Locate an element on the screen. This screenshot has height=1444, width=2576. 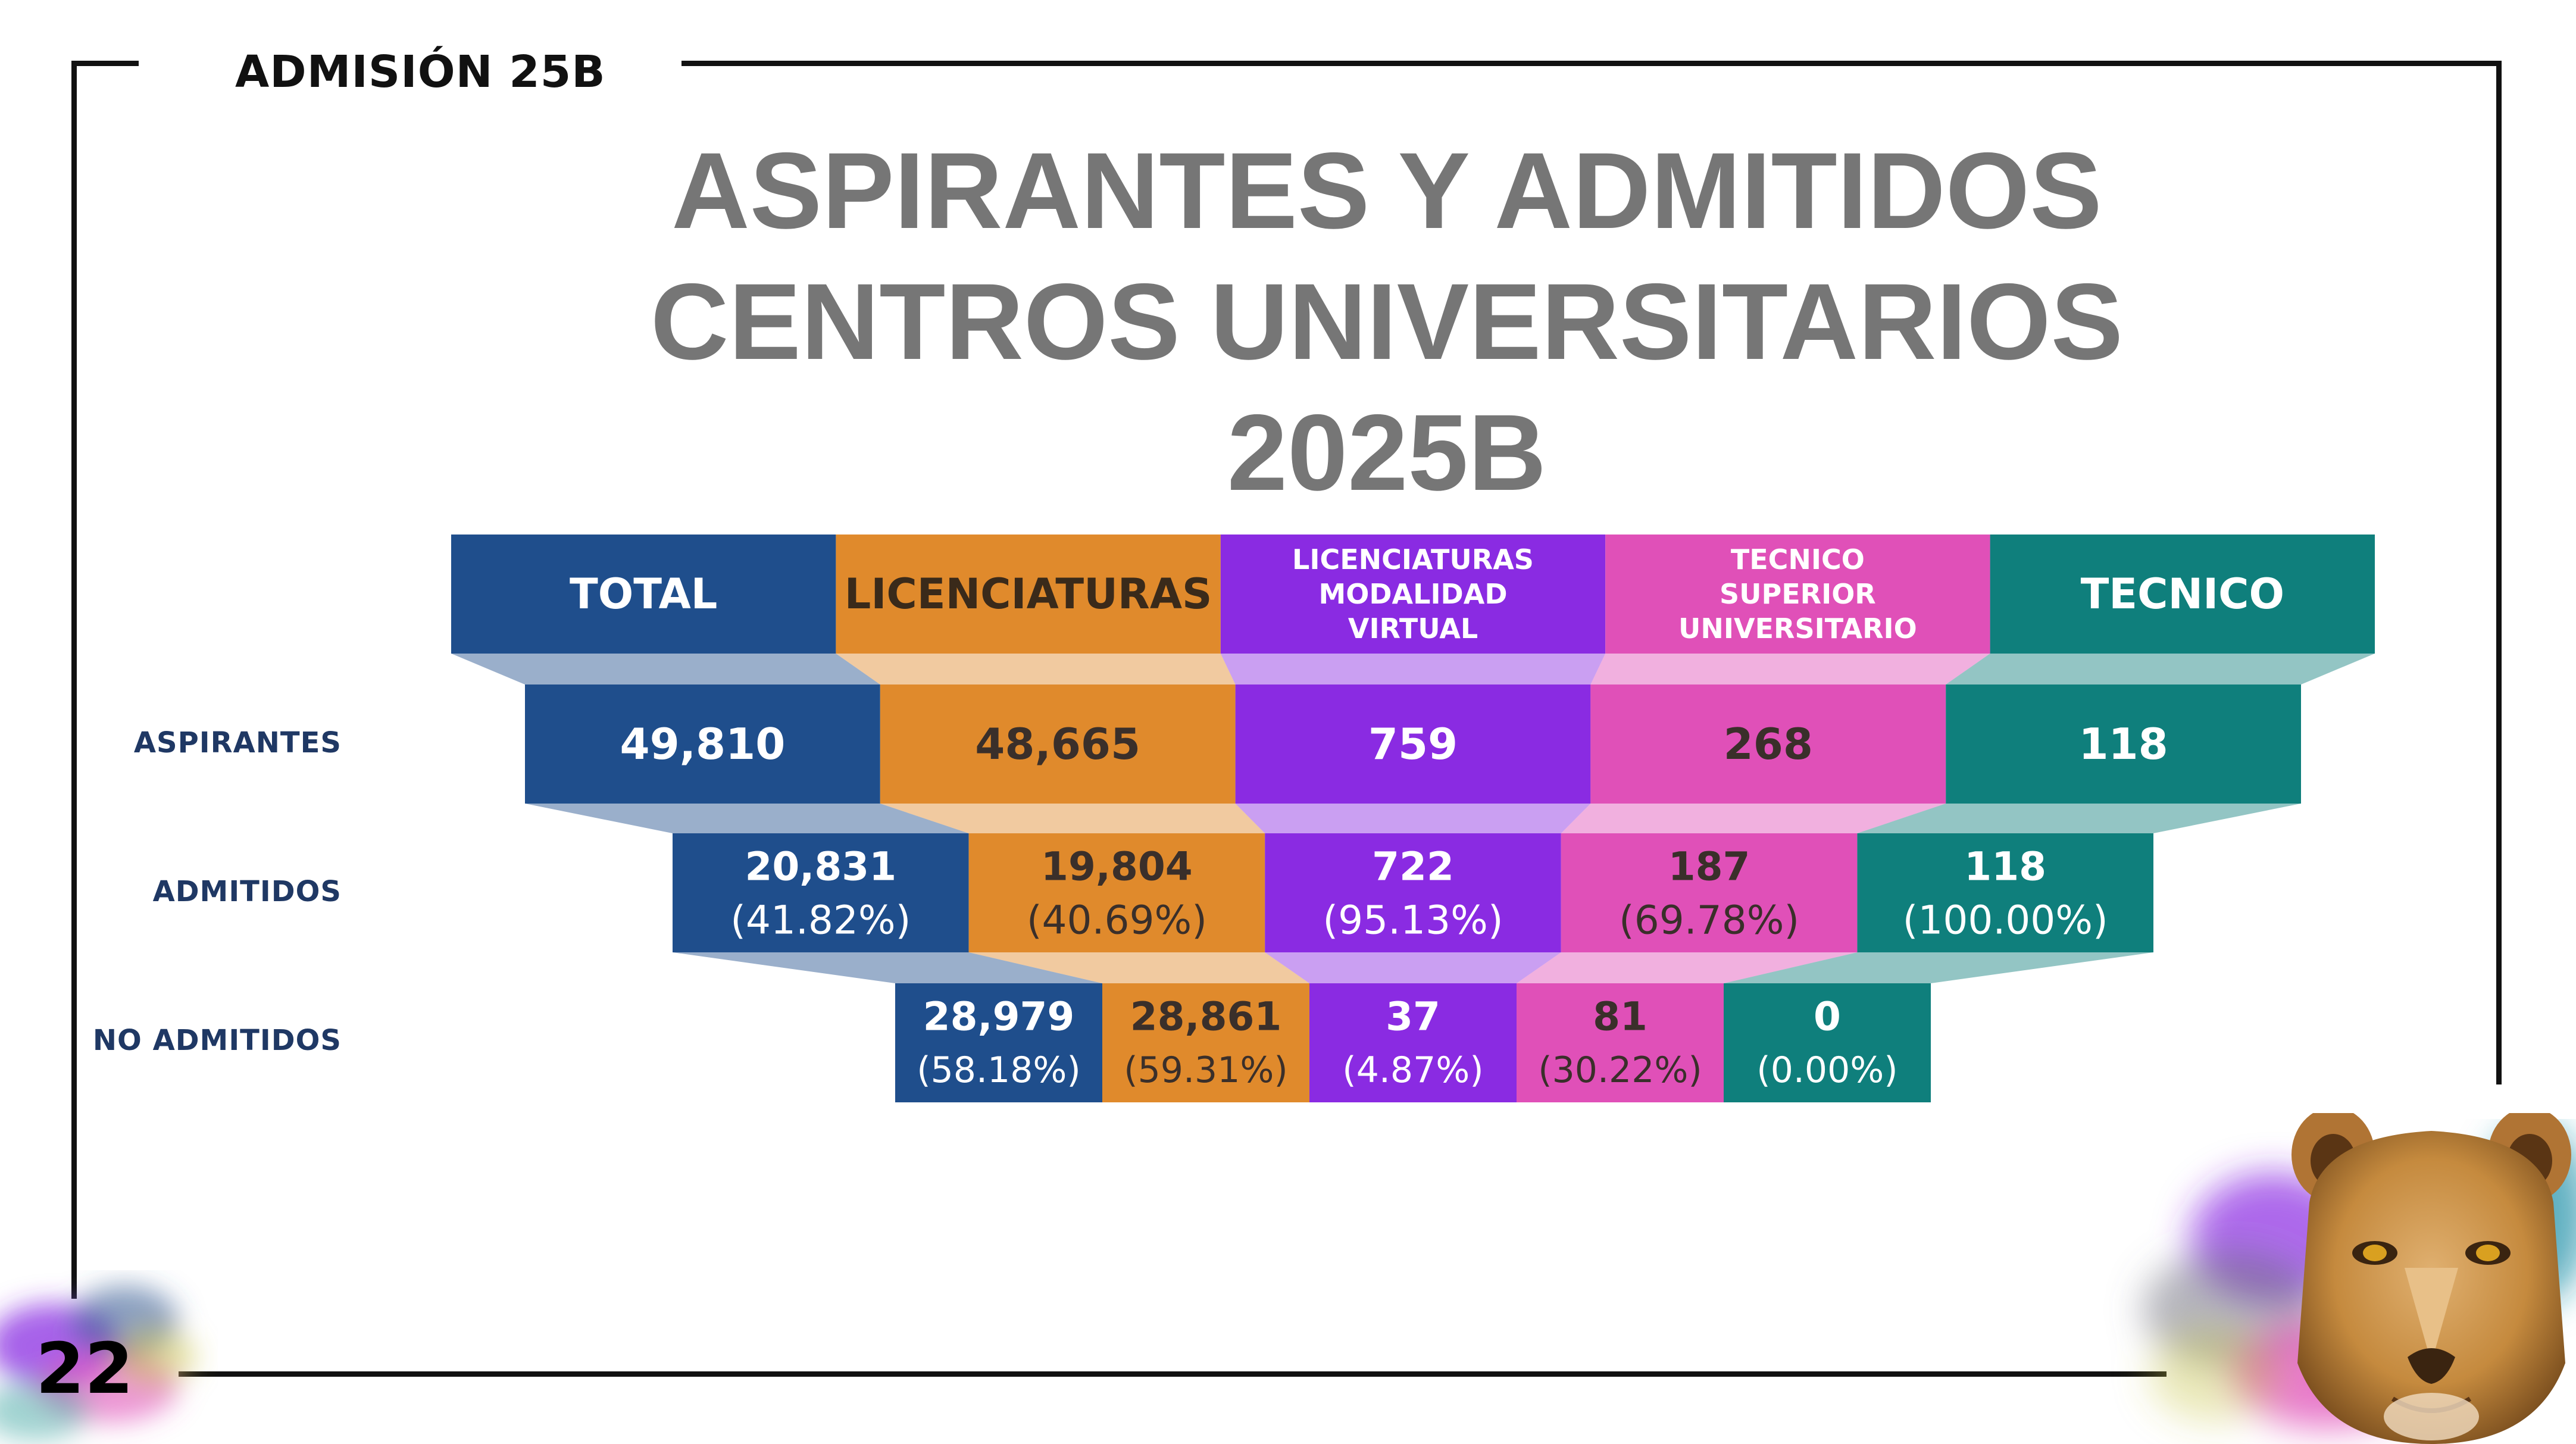
funnel-block-aspirantes-tecnico is located at coordinates (2123, 744).